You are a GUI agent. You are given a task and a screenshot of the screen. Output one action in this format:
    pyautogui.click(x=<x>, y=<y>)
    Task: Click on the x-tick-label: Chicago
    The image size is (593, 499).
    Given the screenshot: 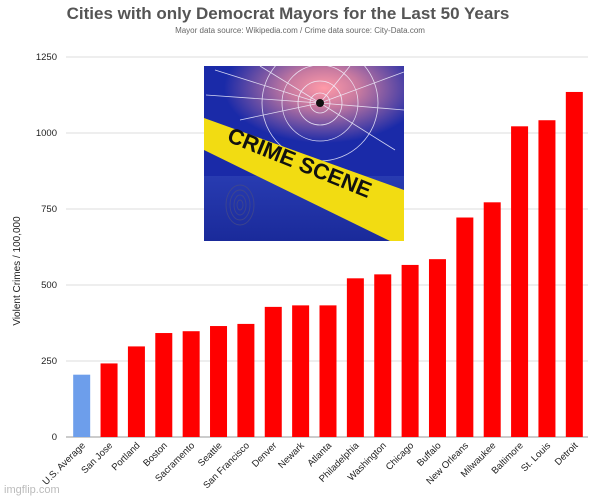 What is the action you would take?
    pyautogui.click(x=400, y=456)
    